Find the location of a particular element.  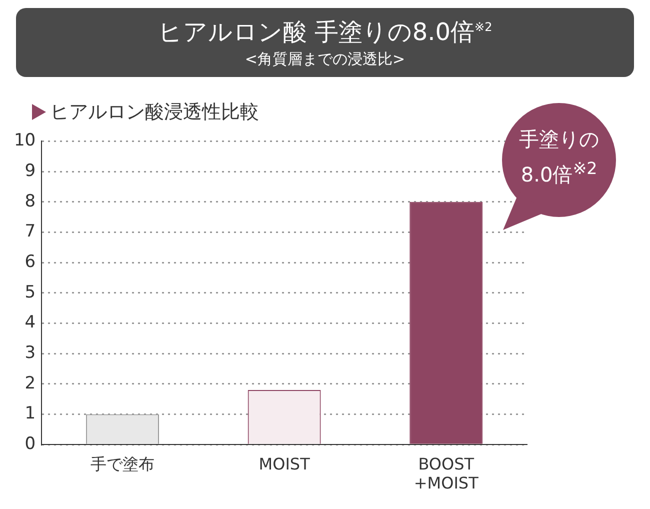

annotation: 手塗りの 8.0倍$^{※2}$ is located at coordinates (559, 157).